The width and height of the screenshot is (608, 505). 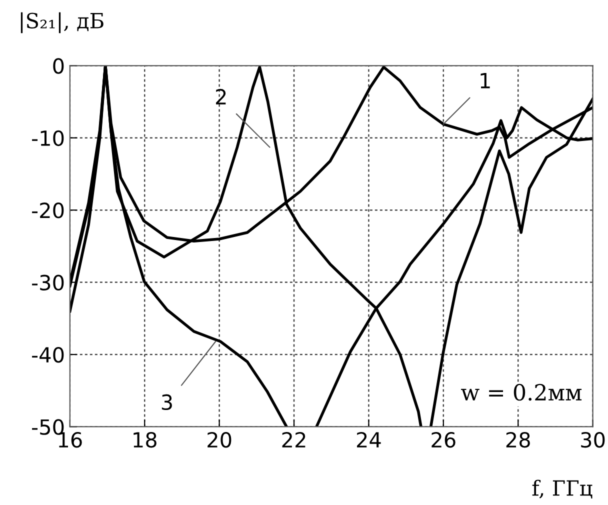 I want to click on annotation: w = 0.2мм, so click(x=521, y=392).